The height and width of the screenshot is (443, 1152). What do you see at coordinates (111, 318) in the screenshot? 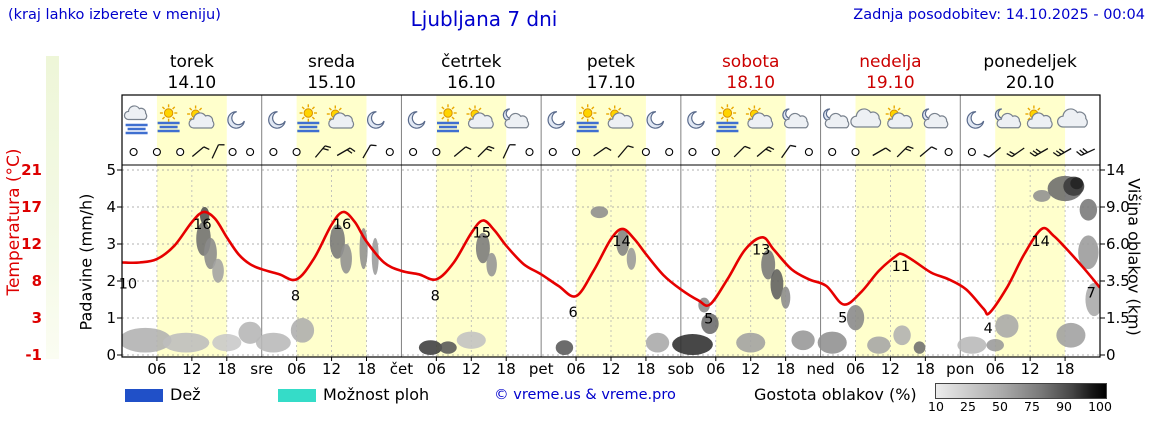
I see `precip-tick: 1` at bounding box center [111, 318].